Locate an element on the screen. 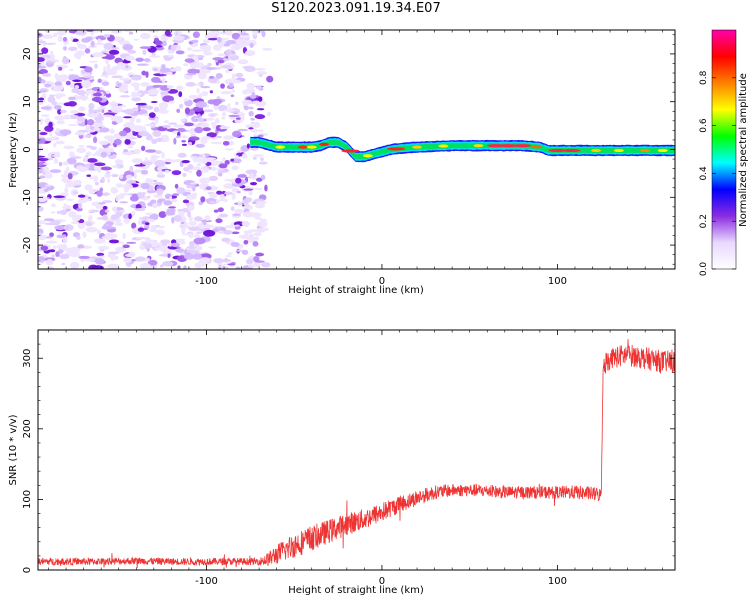  y-tick-label: -20 is located at coordinates (27, 245).